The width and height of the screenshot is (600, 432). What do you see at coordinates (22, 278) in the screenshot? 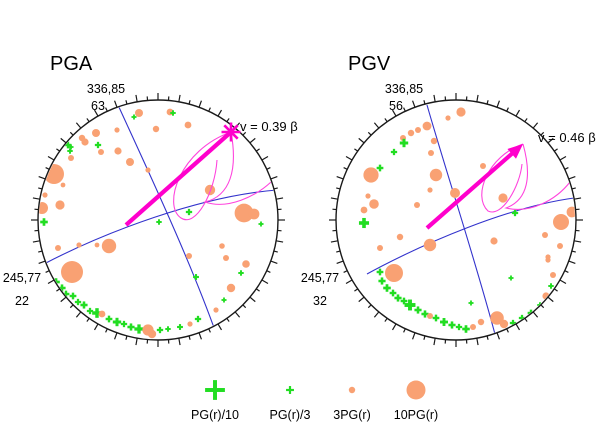
I see `axis-label-left-strike-pga: 245,77` at bounding box center [22, 278].